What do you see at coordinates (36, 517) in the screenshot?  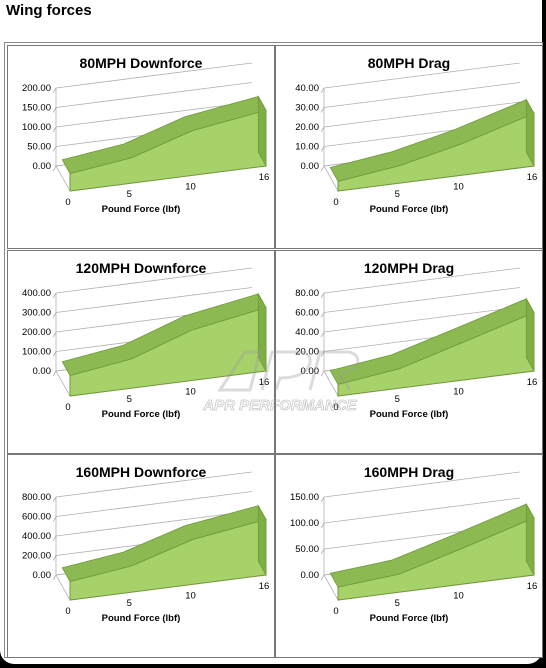 I see `y-tick-label: 600.00` at bounding box center [36, 517].